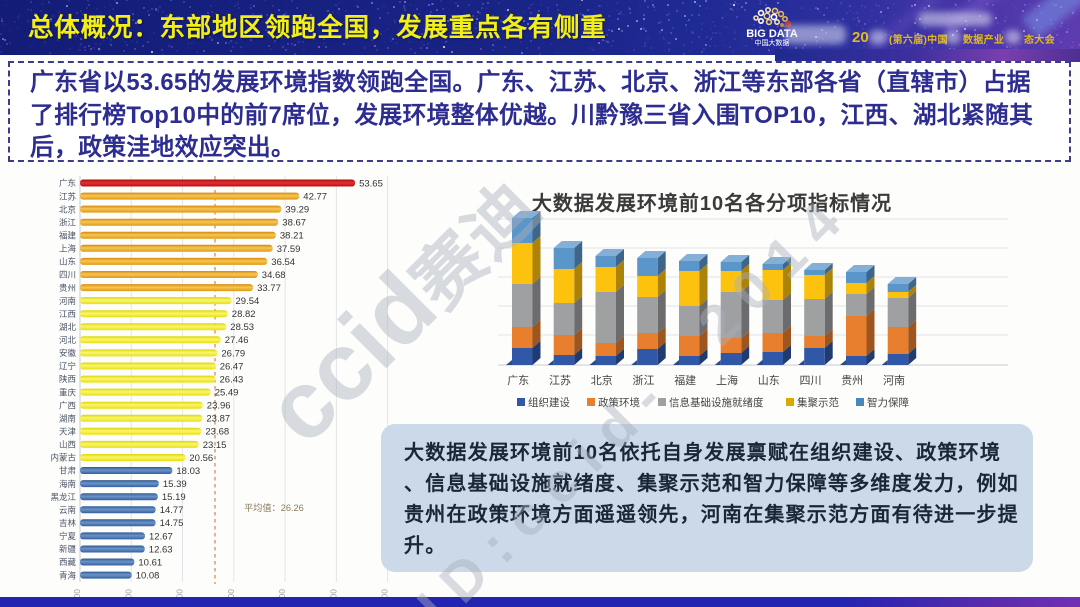 This screenshot has width=1080, height=607. What do you see at coordinates (227, 393) in the screenshot?
I see `svg-text: 25.49` at bounding box center [227, 393].